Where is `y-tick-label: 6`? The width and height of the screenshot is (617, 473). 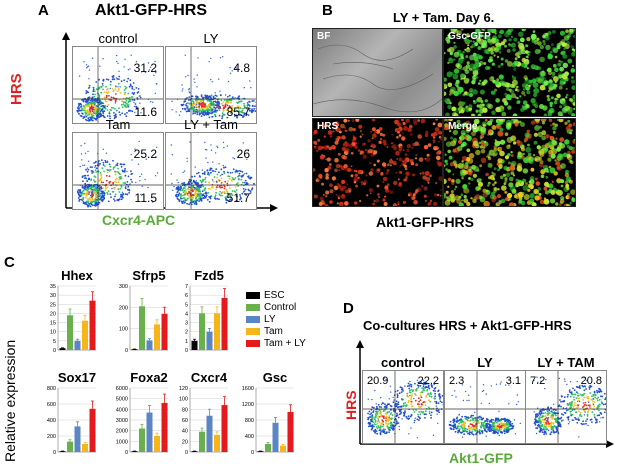 y-tick-label: 6 is located at coordinates (186, 296).